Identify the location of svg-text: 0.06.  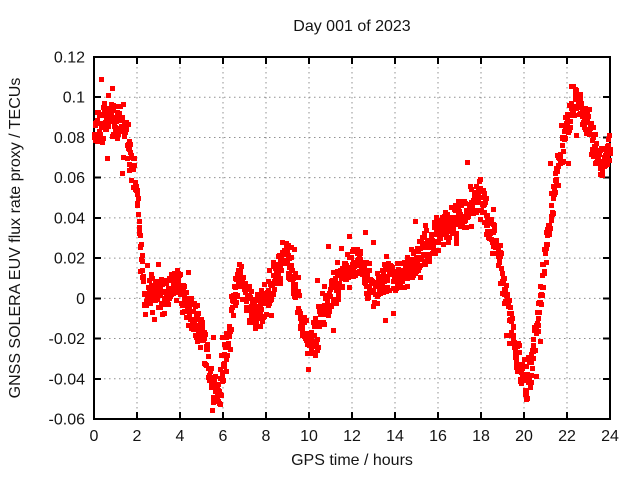
(69, 178).